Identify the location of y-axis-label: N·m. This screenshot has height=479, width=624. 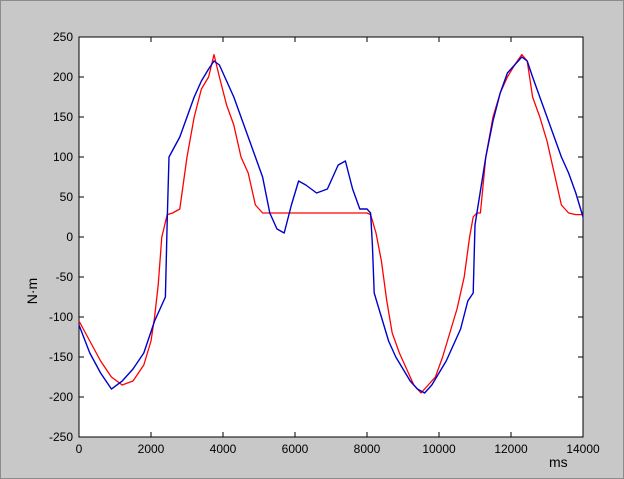
(32, 291).